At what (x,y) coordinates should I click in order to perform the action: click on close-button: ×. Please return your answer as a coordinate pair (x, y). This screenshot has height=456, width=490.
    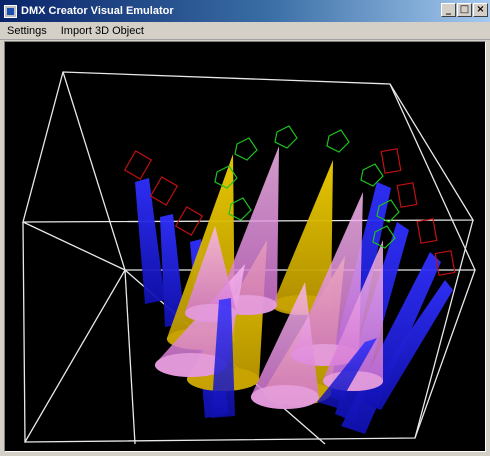
    Looking at the image, I should click on (480, 10).